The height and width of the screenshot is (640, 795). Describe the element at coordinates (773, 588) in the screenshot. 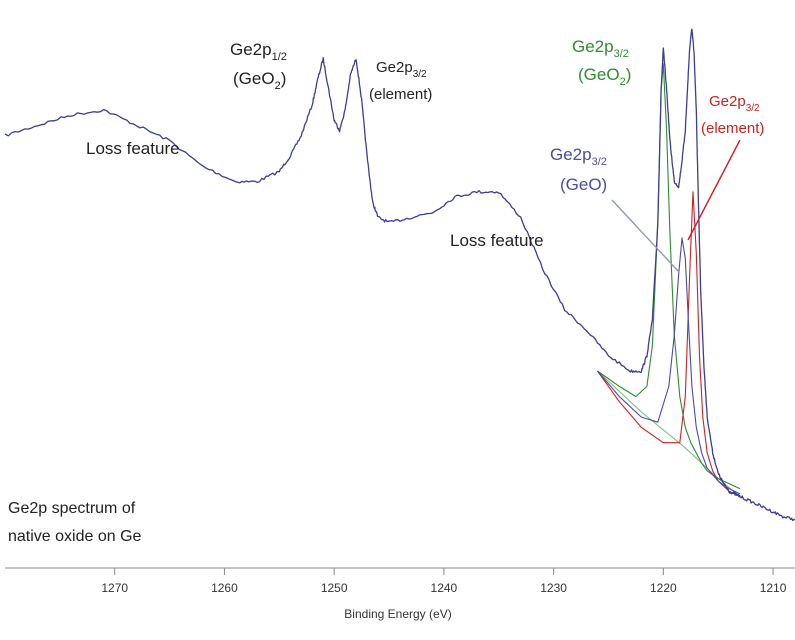

I see `x-tick-label: 1210` at that location.